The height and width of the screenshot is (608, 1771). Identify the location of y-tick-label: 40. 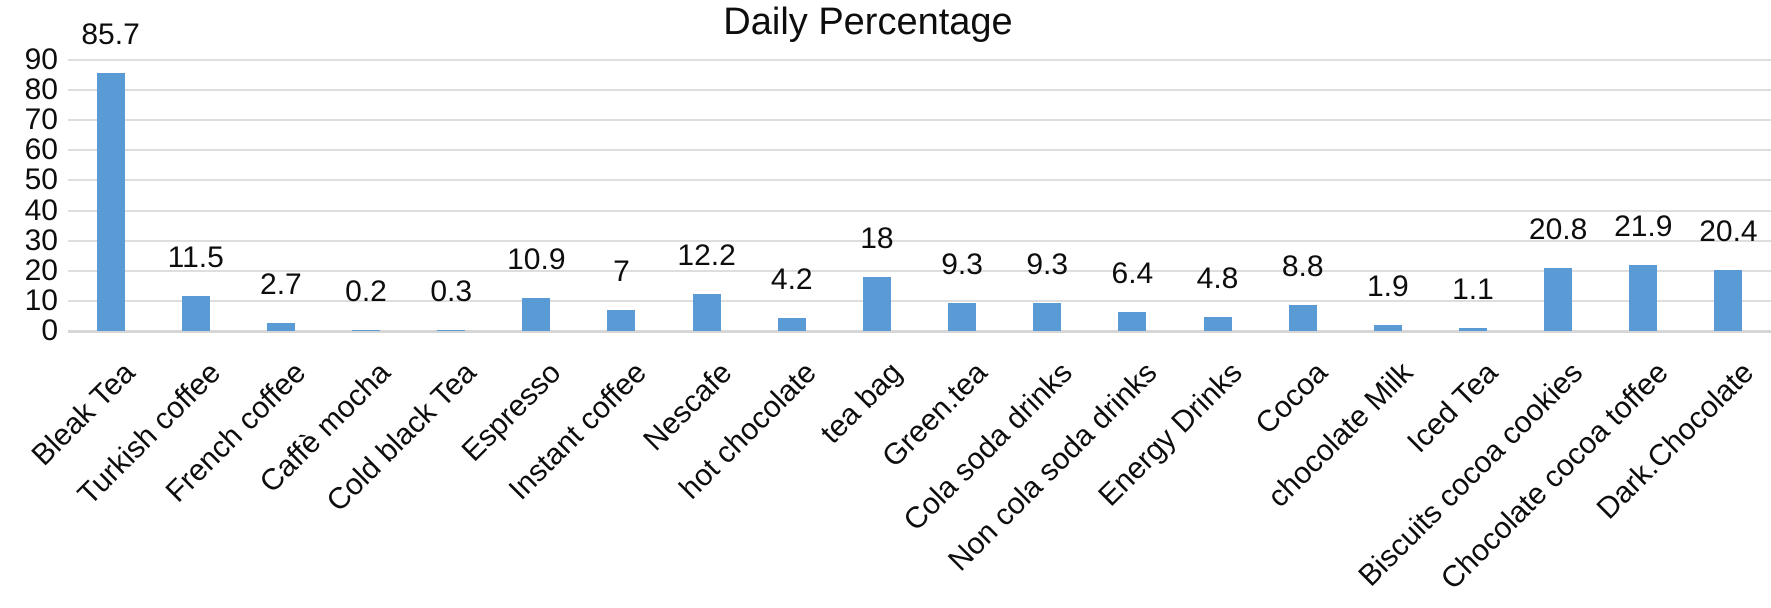
(41, 210).